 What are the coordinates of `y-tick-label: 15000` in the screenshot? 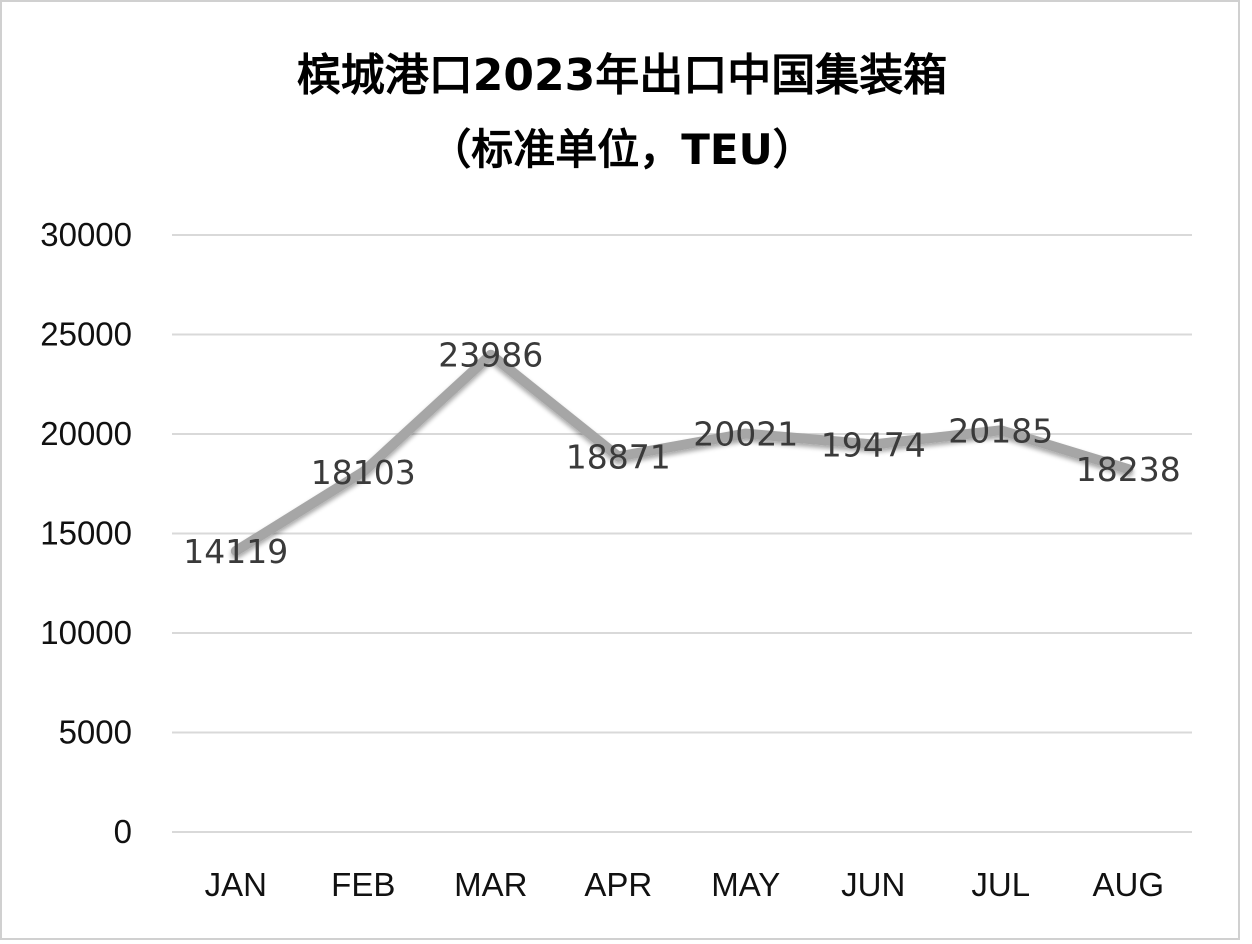 It's located at (86, 533).